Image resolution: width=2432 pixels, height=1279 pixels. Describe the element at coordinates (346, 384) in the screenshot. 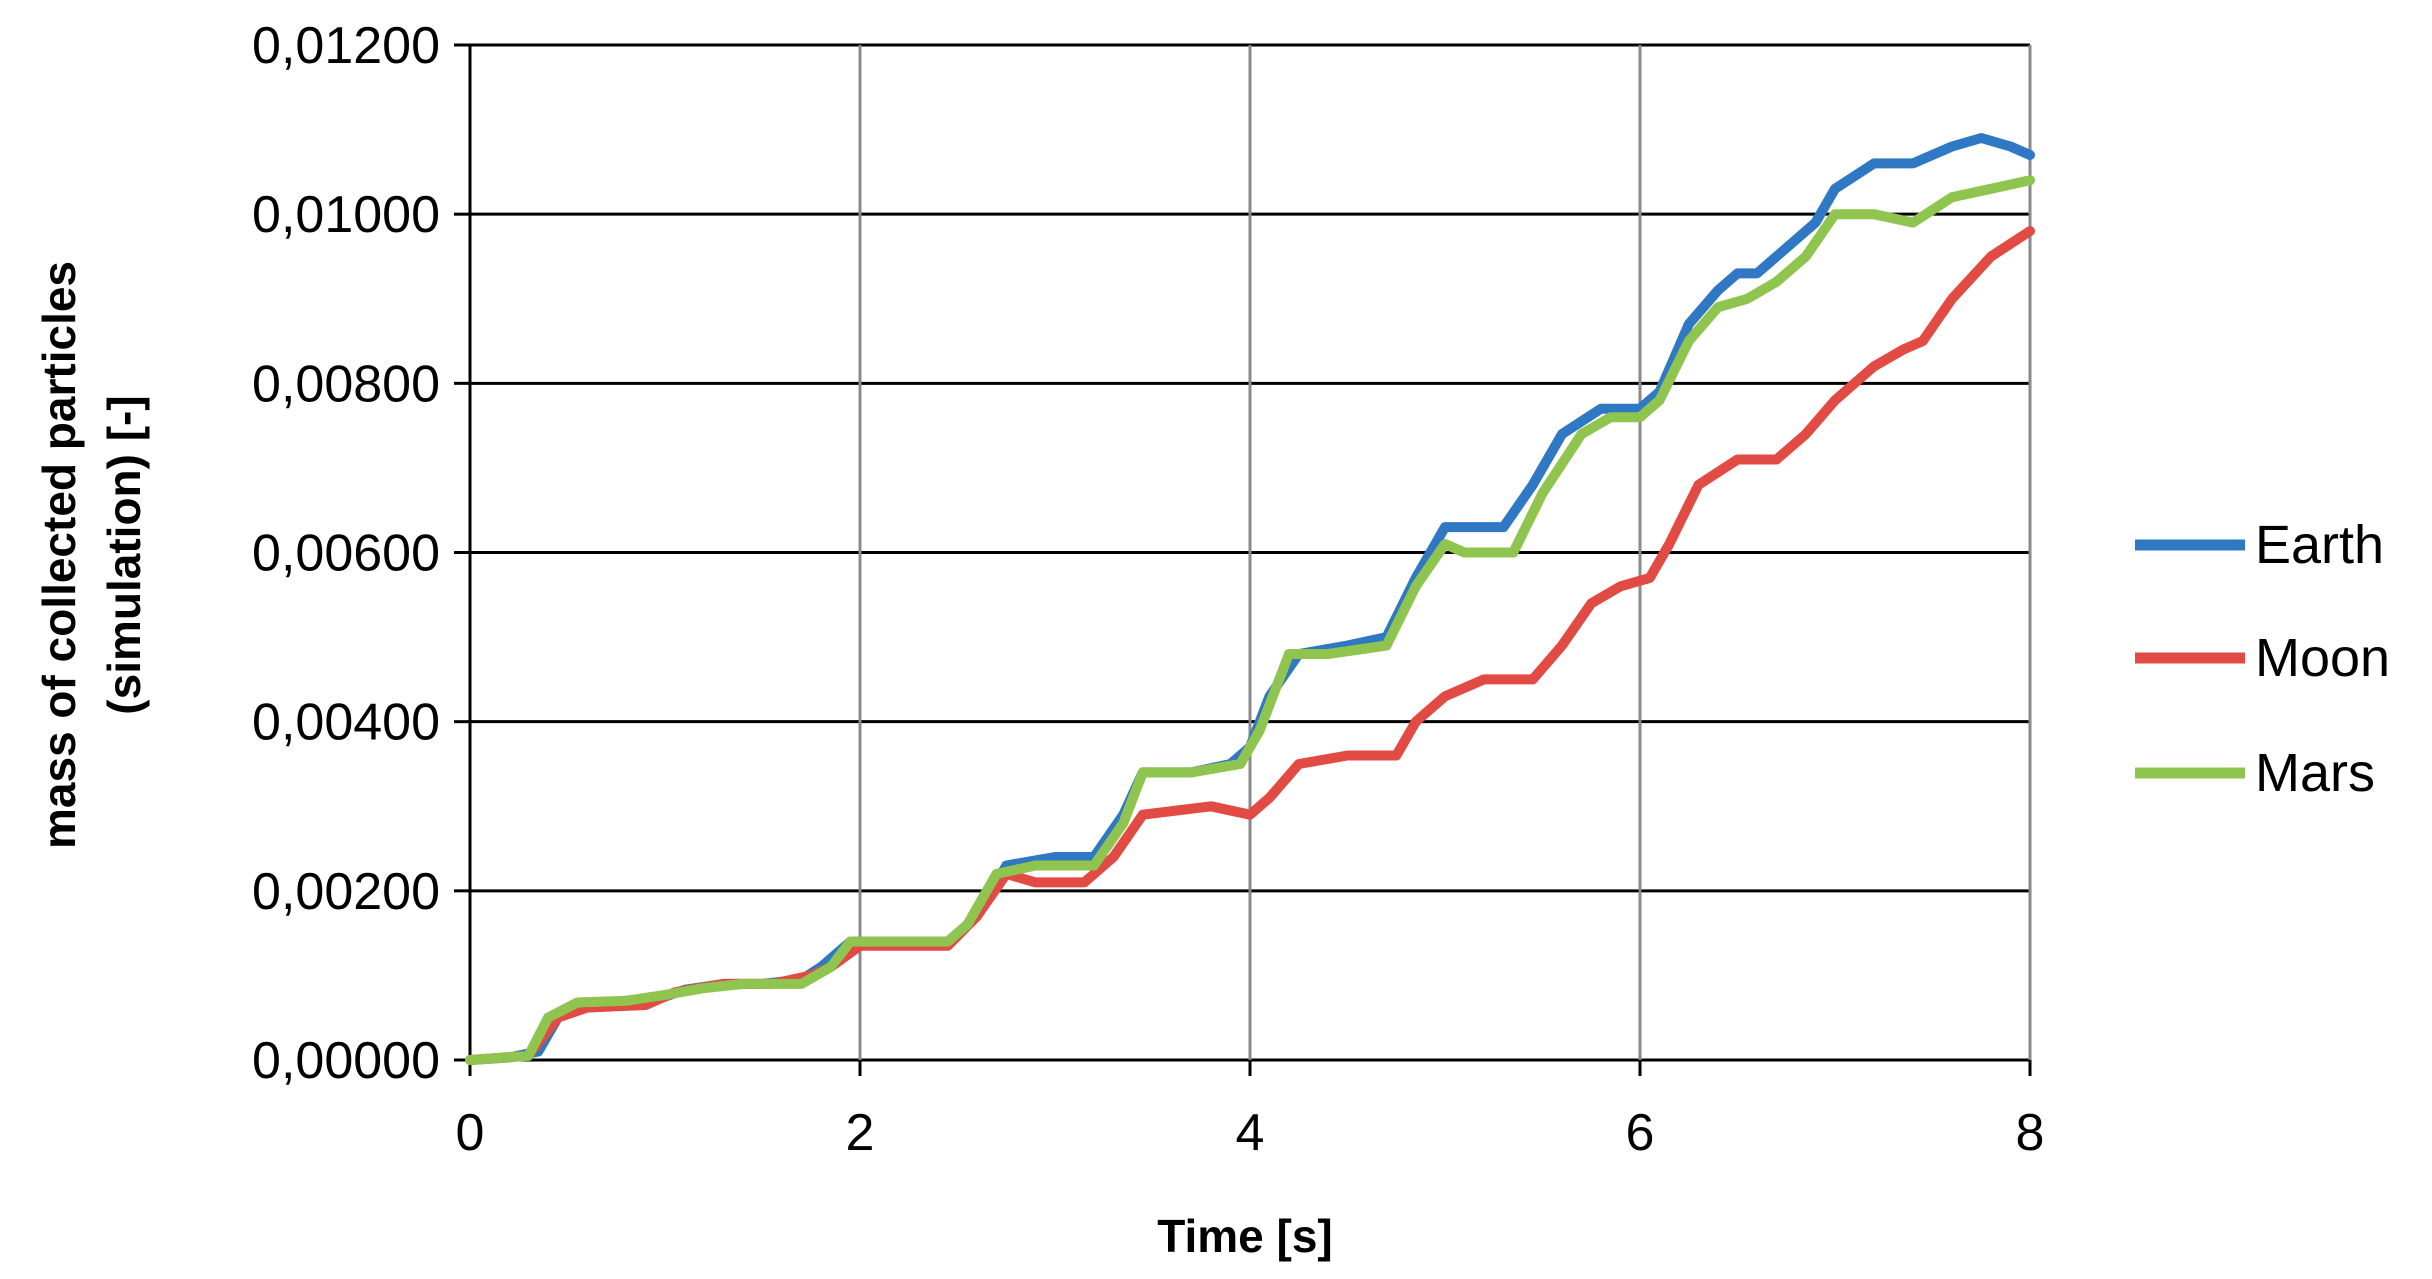

I see `y-tick-label: 0,00800` at that location.